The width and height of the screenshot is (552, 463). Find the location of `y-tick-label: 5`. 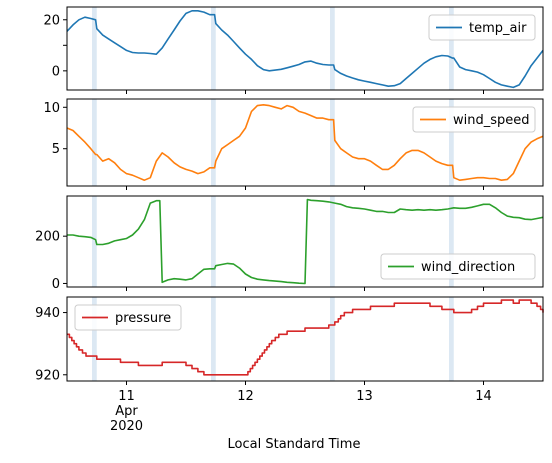

y-tick-label: 5 is located at coordinates (56, 149).